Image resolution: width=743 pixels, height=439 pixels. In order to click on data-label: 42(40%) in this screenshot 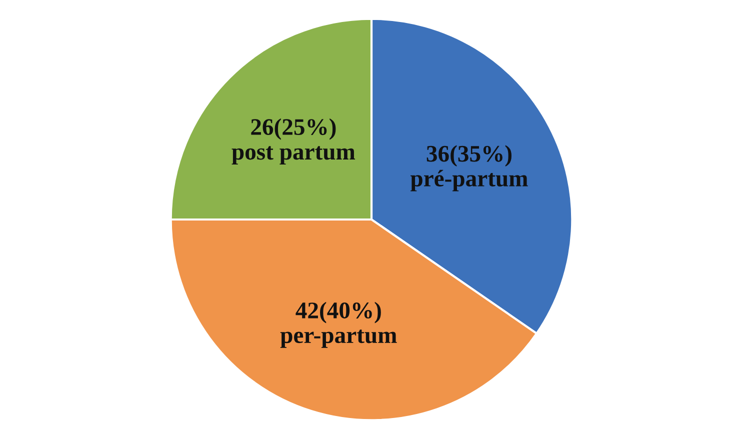, I will do `click(338, 313)`.